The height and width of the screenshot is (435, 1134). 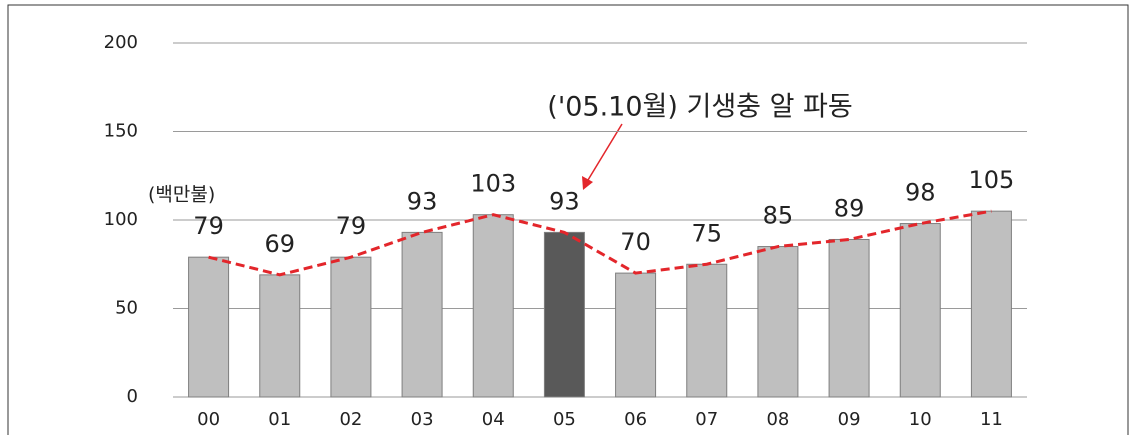 What do you see at coordinates (181, 195) in the screenshot?
I see `unit-label: (백만불)` at bounding box center [181, 195].